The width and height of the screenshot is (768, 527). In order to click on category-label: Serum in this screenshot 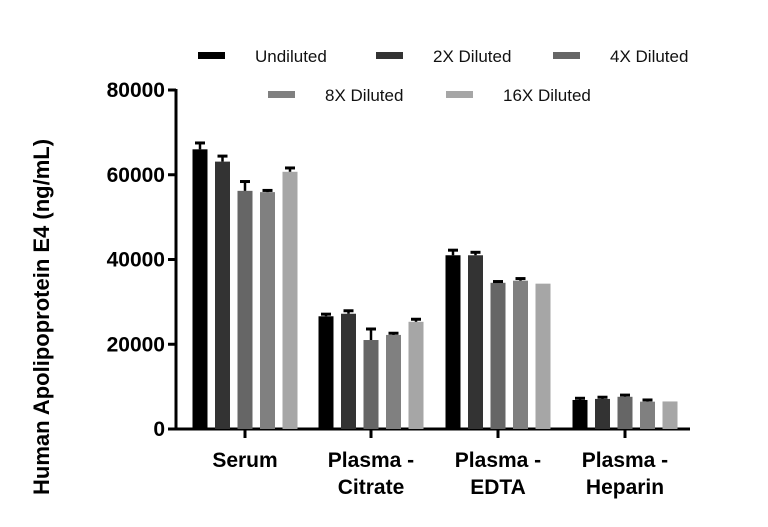, I will do `click(244, 460)`.